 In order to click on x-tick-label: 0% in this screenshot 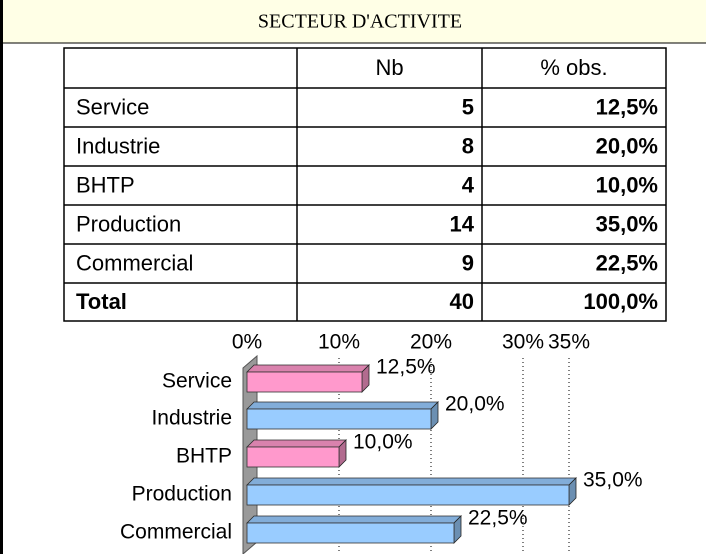, I will do `click(247, 342)`.